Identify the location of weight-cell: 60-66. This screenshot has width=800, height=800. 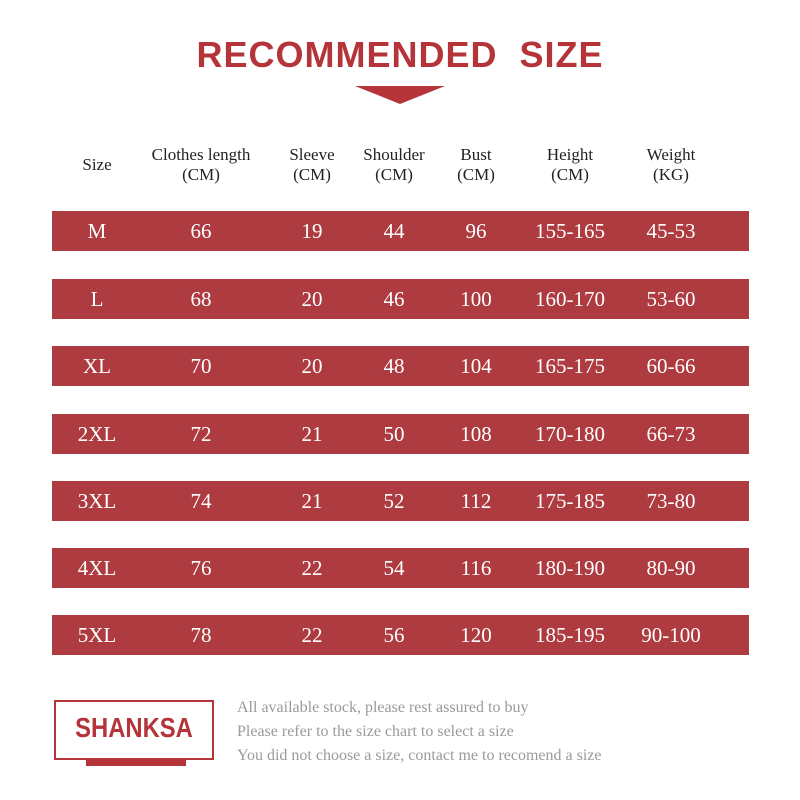
(671, 366).